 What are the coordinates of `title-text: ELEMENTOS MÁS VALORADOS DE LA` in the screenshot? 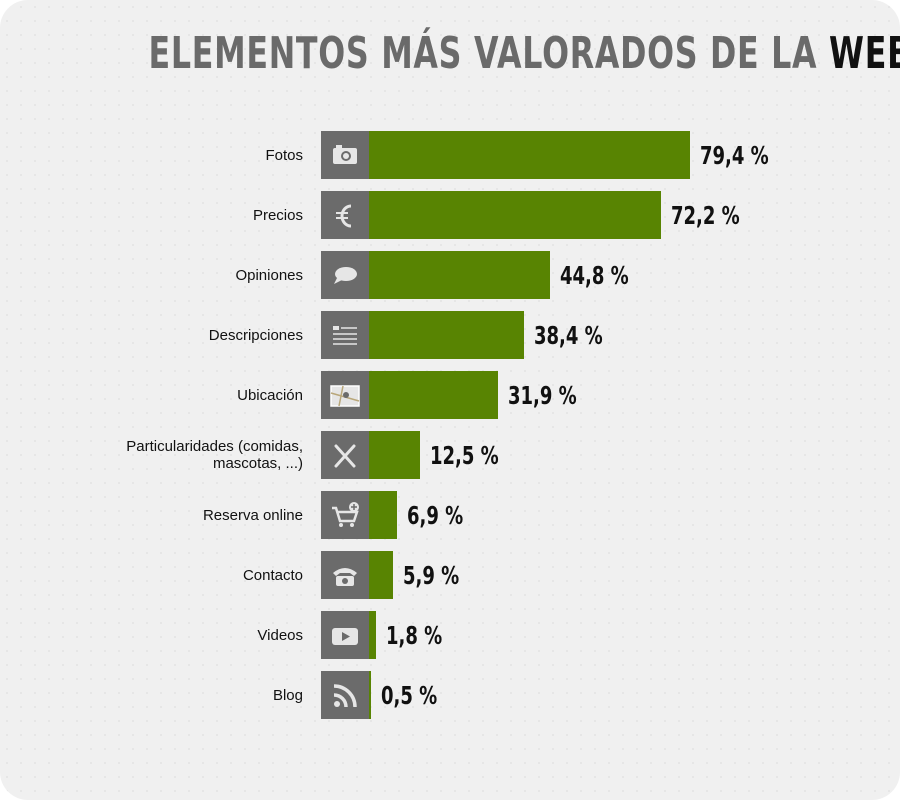 It's located at (483, 53).